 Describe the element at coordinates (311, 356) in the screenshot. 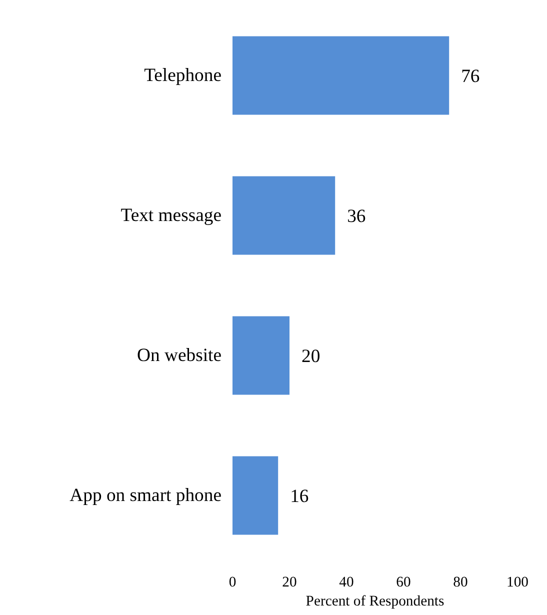

I see `data-label: 20` at that location.